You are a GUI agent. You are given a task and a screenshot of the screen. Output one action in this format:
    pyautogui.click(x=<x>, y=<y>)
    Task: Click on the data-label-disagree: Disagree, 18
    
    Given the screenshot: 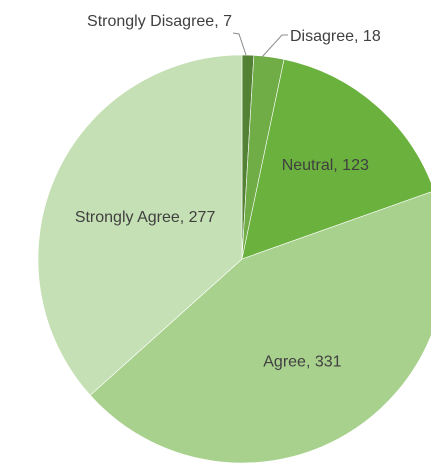 What is the action you would take?
    pyautogui.click(x=335, y=36)
    